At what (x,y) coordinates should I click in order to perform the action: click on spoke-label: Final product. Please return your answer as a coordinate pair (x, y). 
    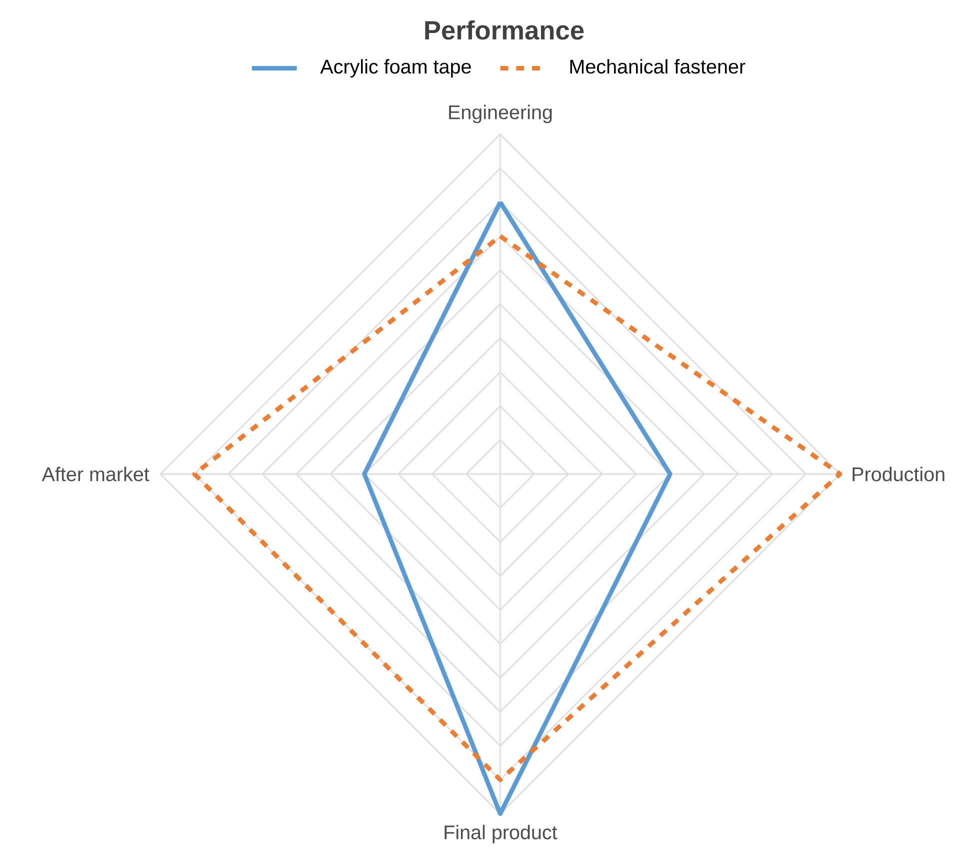
    Looking at the image, I should click on (501, 834).